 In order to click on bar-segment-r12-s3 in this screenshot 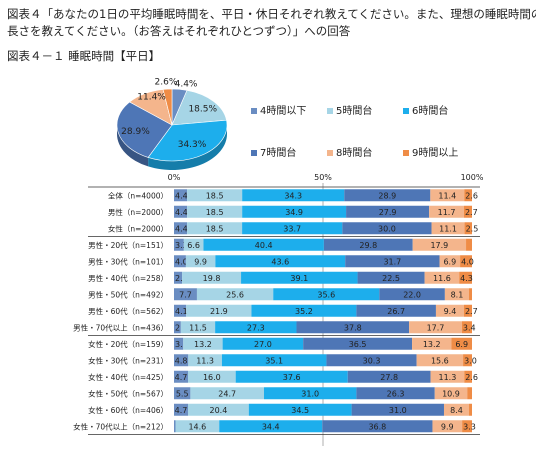, I will do `click(291, 376)`.